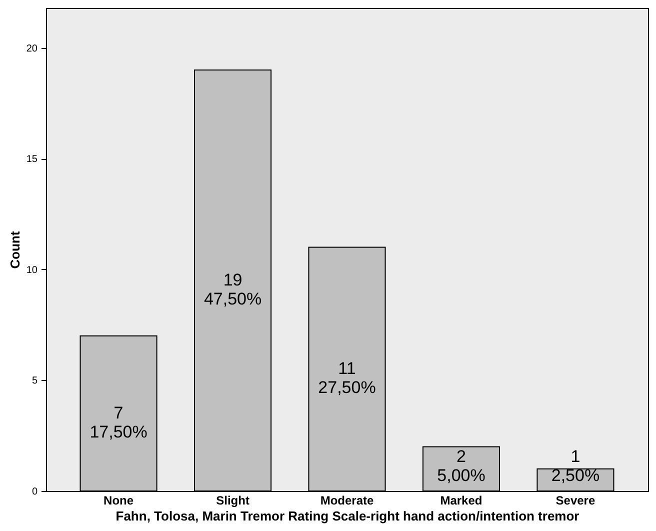 The image size is (656, 531). Describe the element at coordinates (32, 270) in the screenshot. I see `y-tick-label: 10` at that location.